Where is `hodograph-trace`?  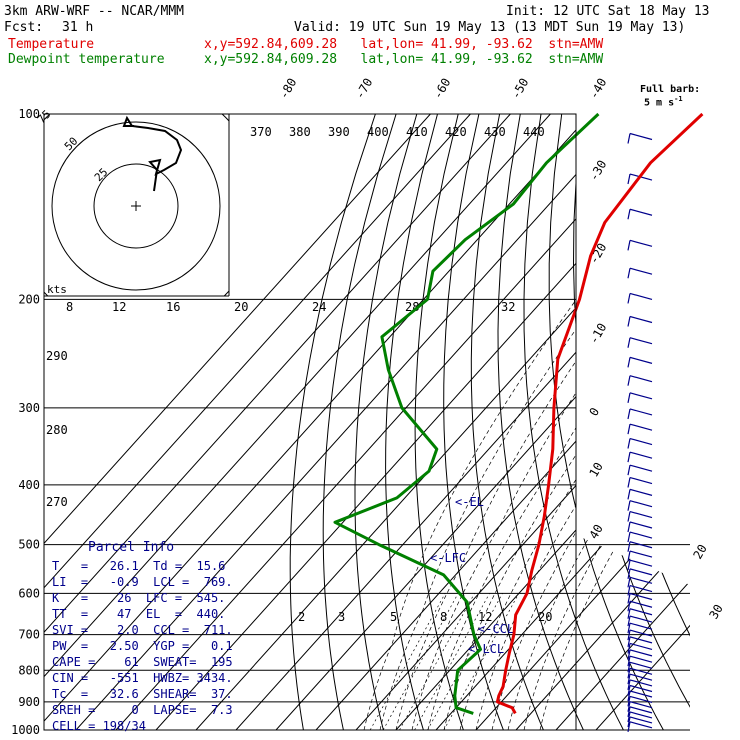 hodograph-trace is located at coordinates (152, 153).